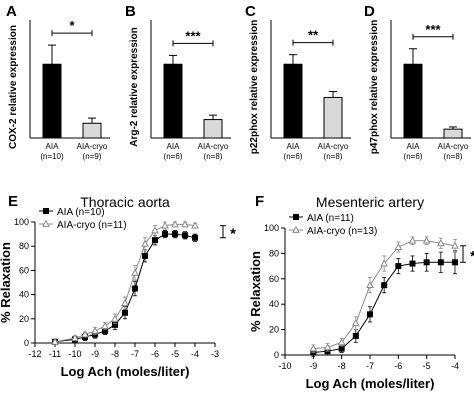  Describe the element at coordinates (455, 366) in the screenshot. I see `panel-f-xtick-label-6: -4` at that location.